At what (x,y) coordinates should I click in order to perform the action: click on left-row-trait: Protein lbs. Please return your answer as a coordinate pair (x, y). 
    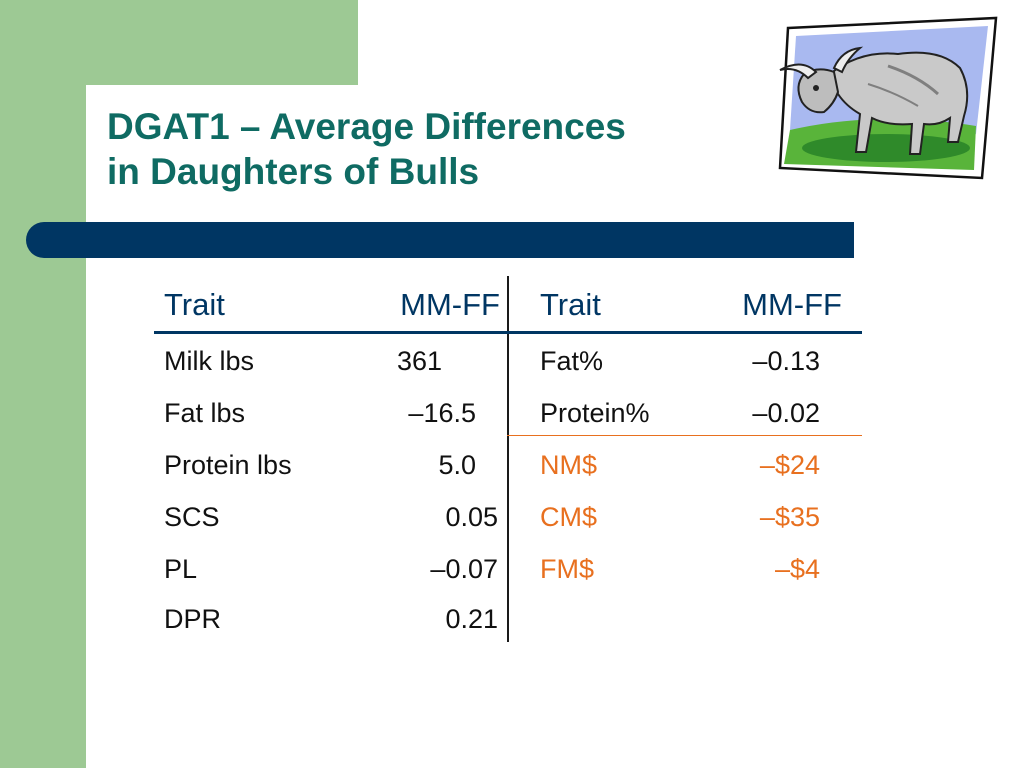
    Looking at the image, I should click on (228, 465).